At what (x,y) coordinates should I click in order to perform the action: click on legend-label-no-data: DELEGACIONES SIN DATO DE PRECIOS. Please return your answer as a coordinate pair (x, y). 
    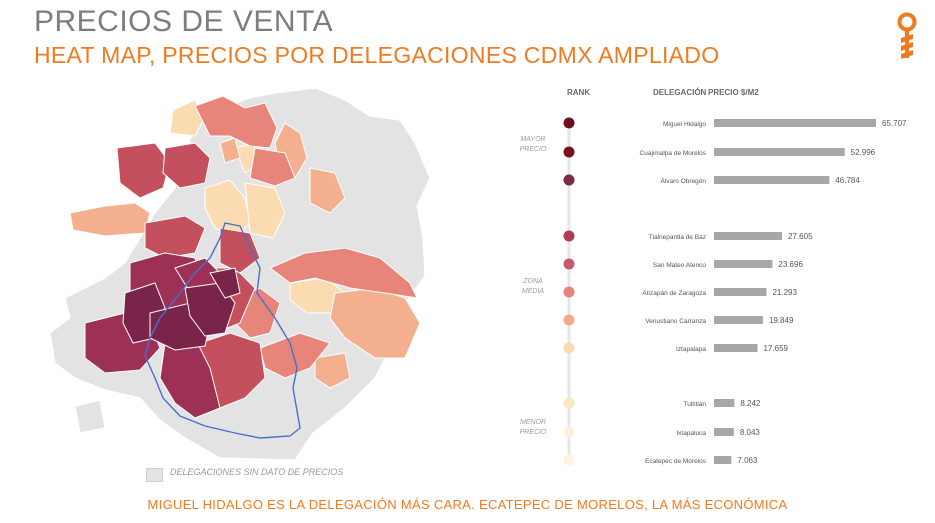
    Looking at the image, I should click on (257, 472).